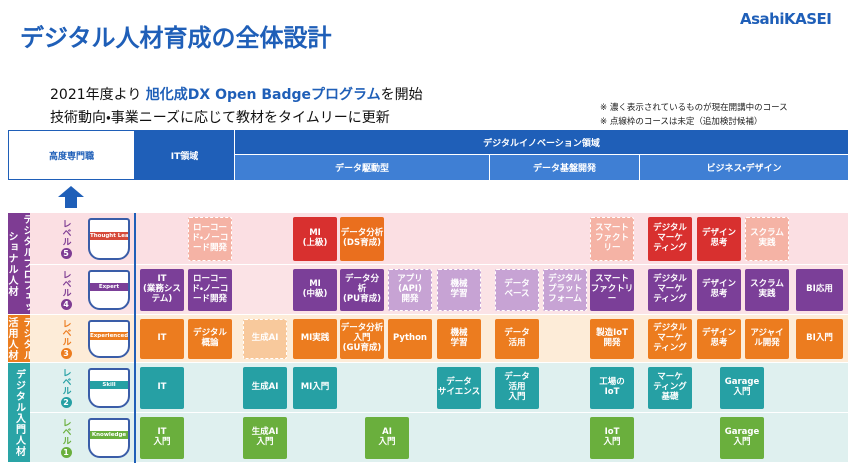  I want to click on lead: 2021年度より 旭化成DX Open Badgeプログラムを開始, so click(236, 94).